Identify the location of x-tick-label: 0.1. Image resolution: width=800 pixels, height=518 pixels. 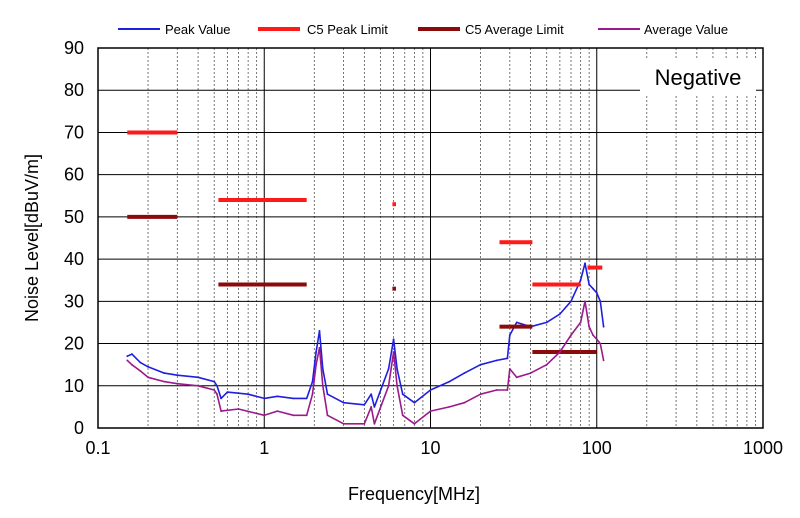
(97, 448).